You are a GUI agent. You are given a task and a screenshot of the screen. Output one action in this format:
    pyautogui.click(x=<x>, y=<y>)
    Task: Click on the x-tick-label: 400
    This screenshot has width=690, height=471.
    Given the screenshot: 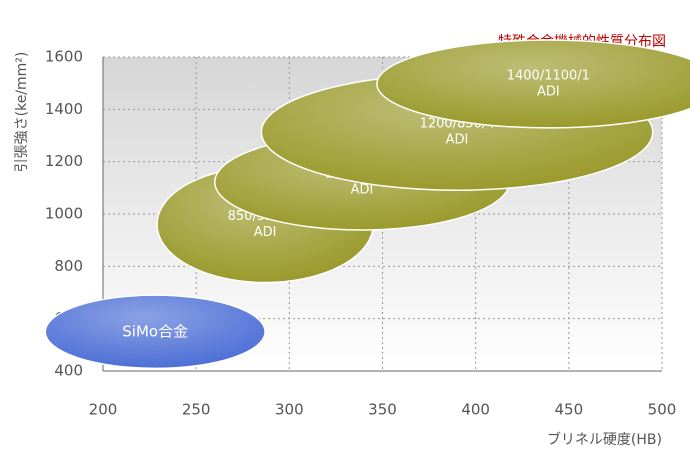 What is the action you would take?
    pyautogui.click(x=475, y=410)
    